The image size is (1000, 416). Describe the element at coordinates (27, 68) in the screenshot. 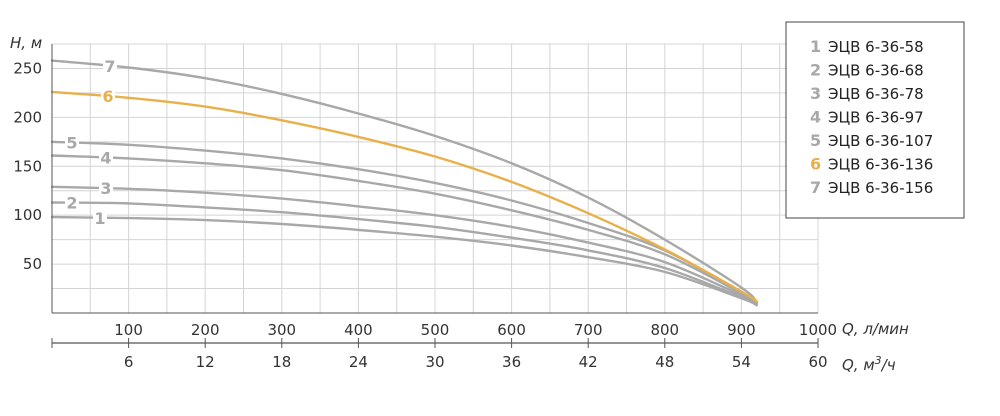

I see `y-tick-label: 250` at that location.